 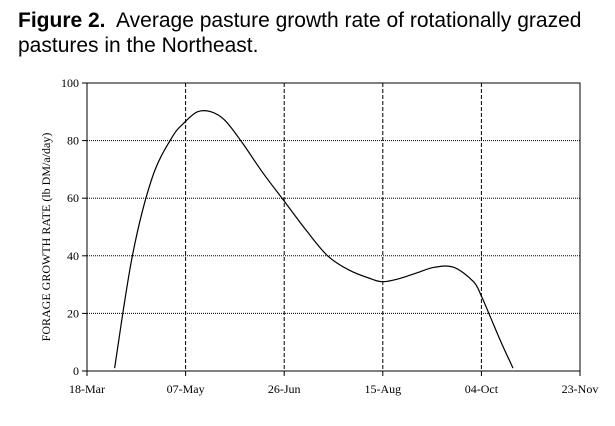 What do you see at coordinates (482, 389) in the screenshot?
I see `x-tick-label: 04-Oct` at bounding box center [482, 389].